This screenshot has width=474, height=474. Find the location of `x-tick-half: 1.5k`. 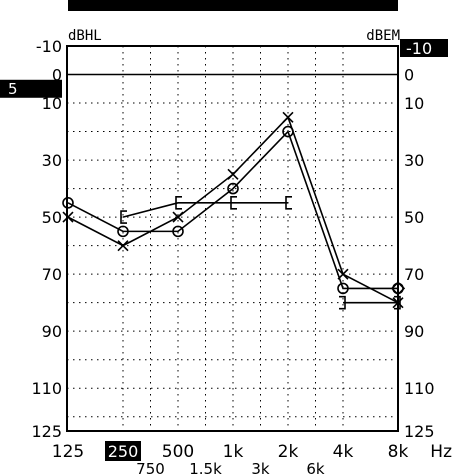

x-tick-half: 1.5k is located at coordinates (205, 467).